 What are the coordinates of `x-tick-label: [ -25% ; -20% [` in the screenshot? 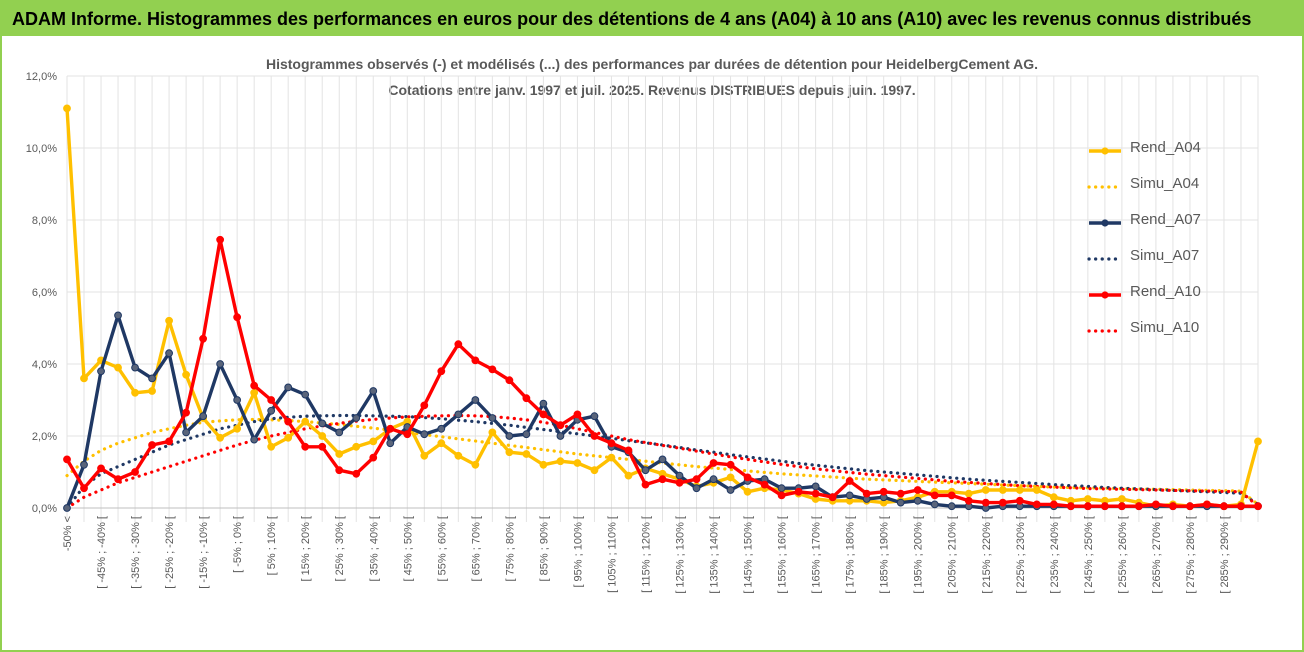 It's located at (170, 552).